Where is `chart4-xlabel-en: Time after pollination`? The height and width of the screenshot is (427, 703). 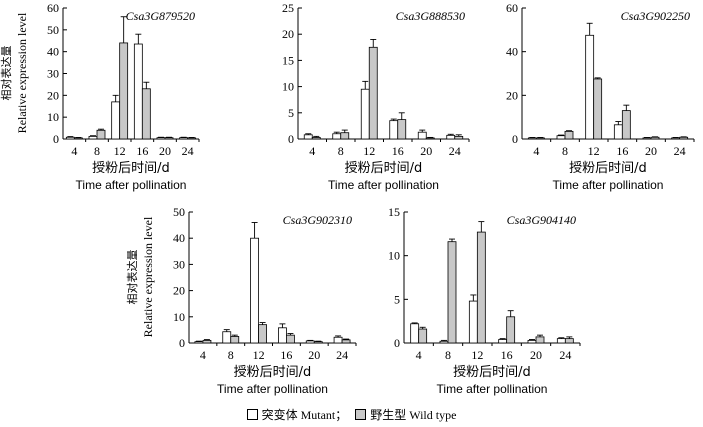
chart4-xlabel-en: Time after pollination is located at coordinates (272, 389).